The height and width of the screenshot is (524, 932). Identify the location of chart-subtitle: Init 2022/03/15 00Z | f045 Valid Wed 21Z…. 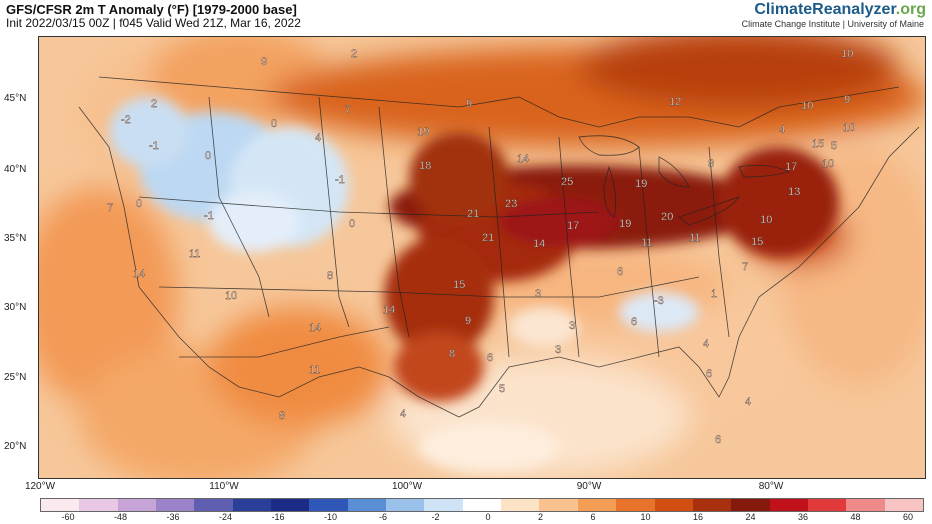
(153, 23).